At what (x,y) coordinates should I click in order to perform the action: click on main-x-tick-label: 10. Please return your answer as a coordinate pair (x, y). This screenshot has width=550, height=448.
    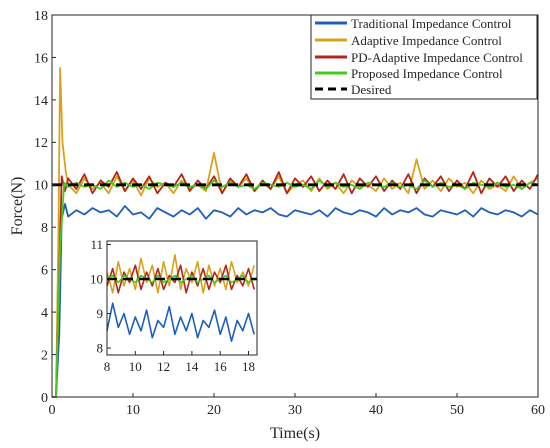
    Looking at the image, I should click on (133, 410).